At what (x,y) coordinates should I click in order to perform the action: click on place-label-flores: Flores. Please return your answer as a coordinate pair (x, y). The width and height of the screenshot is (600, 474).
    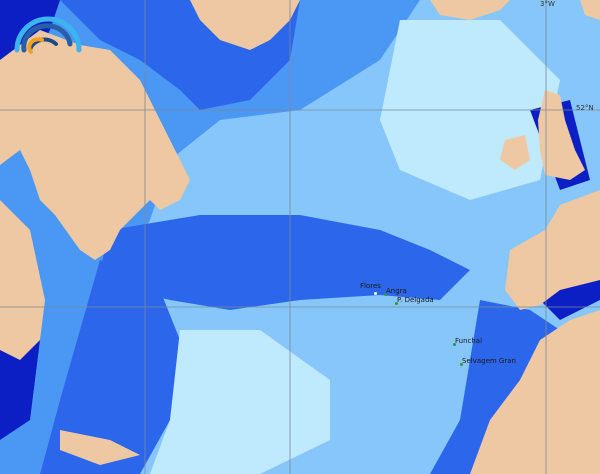
    Looking at the image, I should click on (370, 286).